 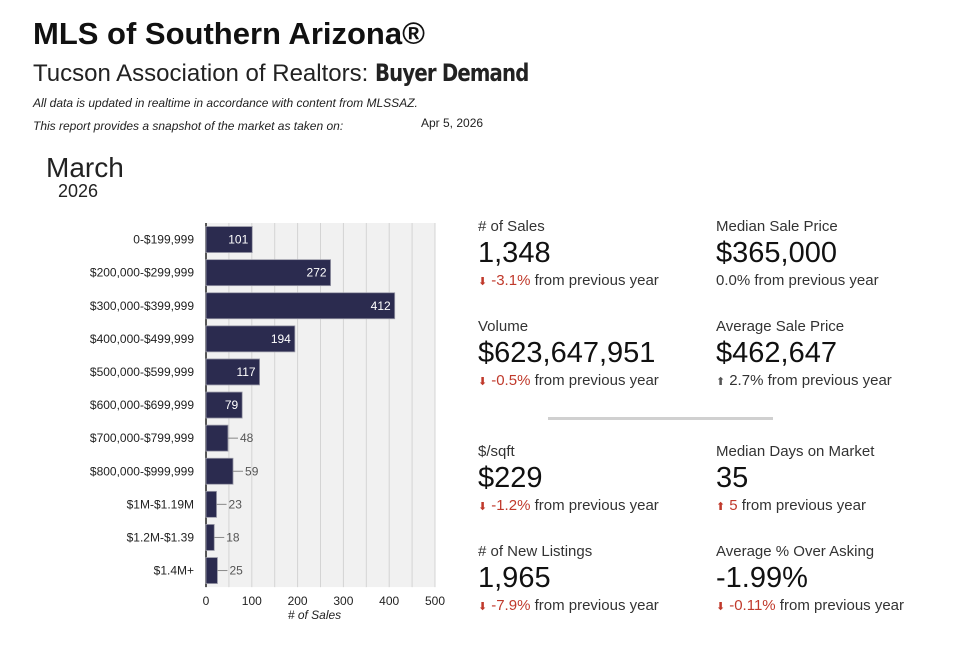 I want to click on subtitle-bold: Buyer Demand, so click(x=451, y=73).